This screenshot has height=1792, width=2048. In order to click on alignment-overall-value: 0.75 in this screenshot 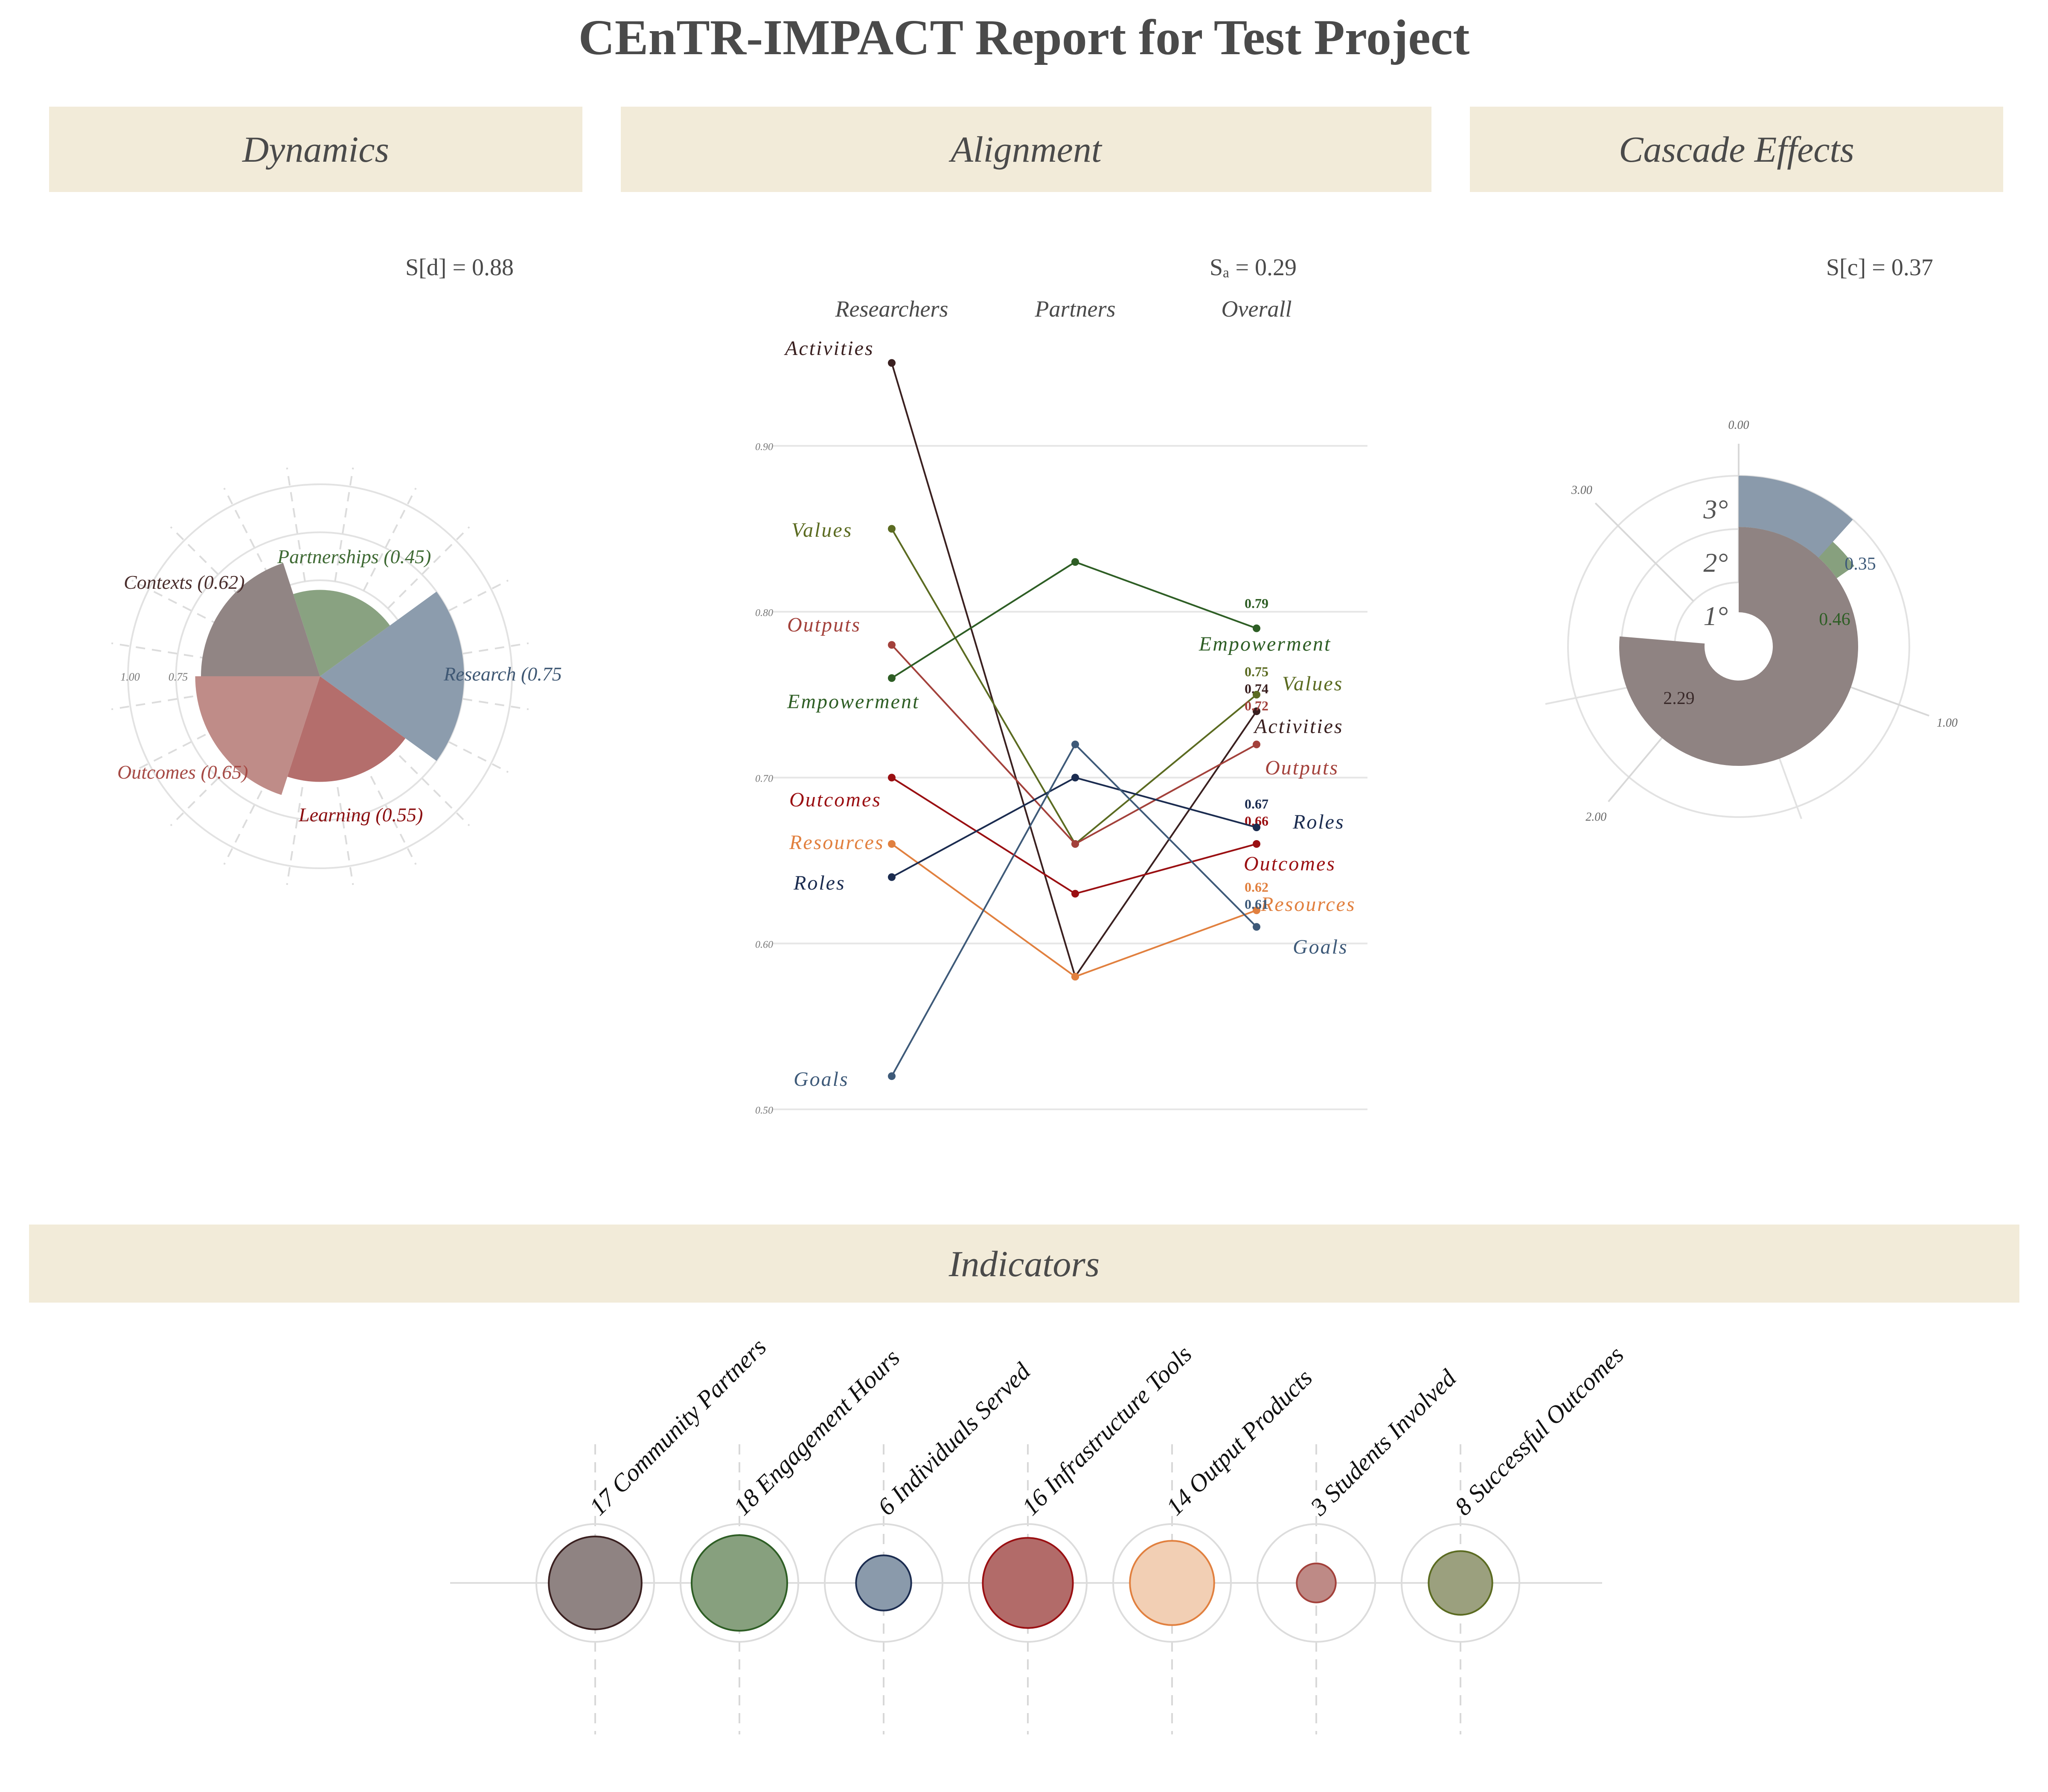, I will do `click(1256, 671)`.